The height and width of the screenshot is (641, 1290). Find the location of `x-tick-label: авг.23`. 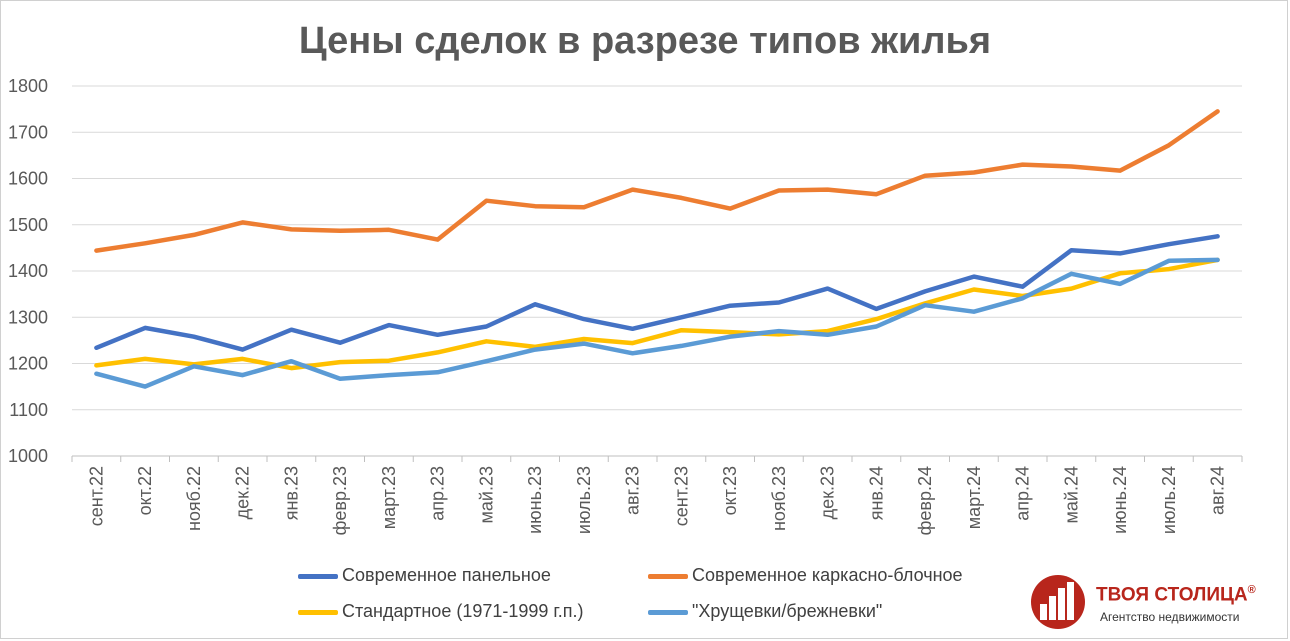

x-tick-label: авг.23 is located at coordinates (633, 490).